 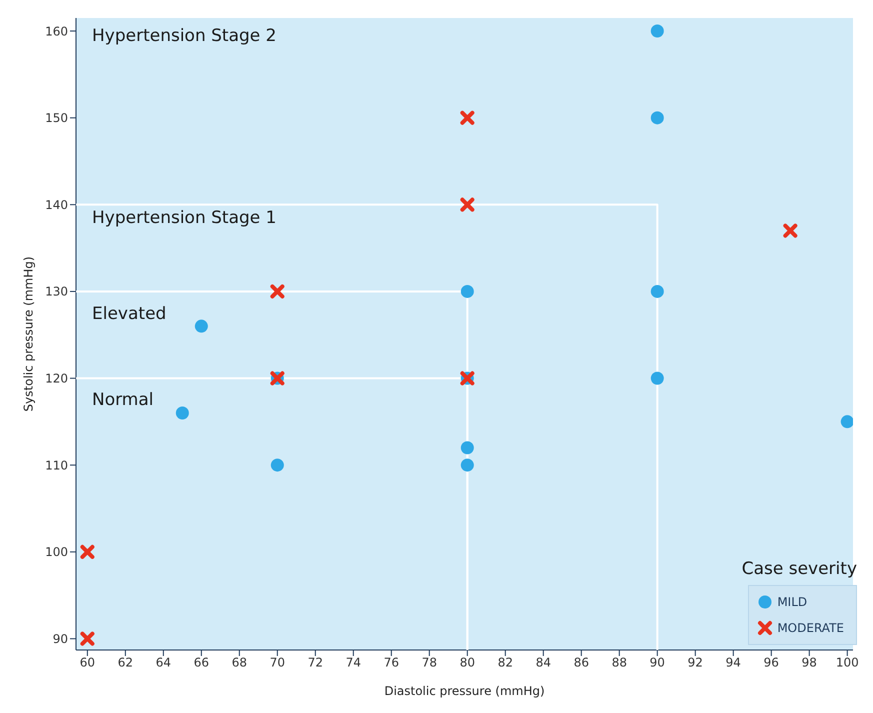 What do you see at coordinates (810, 628) in the screenshot?
I see `legend-label: MODERATE` at bounding box center [810, 628].